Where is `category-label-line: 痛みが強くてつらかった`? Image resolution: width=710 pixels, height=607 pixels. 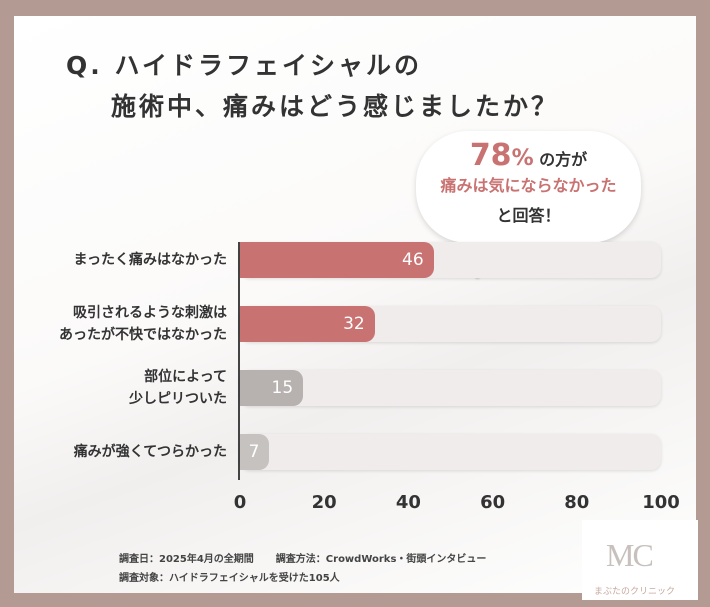
category-label-line: 痛みが強くてつらかった is located at coordinates (150, 452).